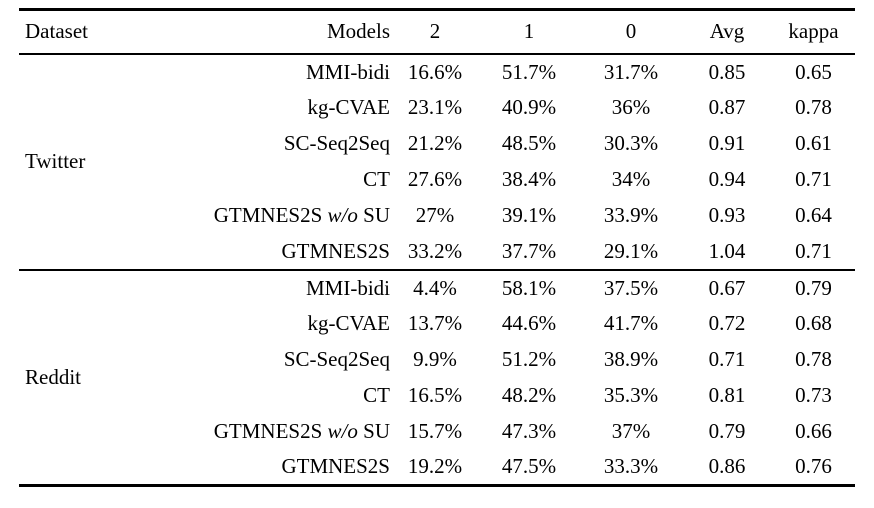  I want to click on score-2-value: 15.7%, so click(435, 431).